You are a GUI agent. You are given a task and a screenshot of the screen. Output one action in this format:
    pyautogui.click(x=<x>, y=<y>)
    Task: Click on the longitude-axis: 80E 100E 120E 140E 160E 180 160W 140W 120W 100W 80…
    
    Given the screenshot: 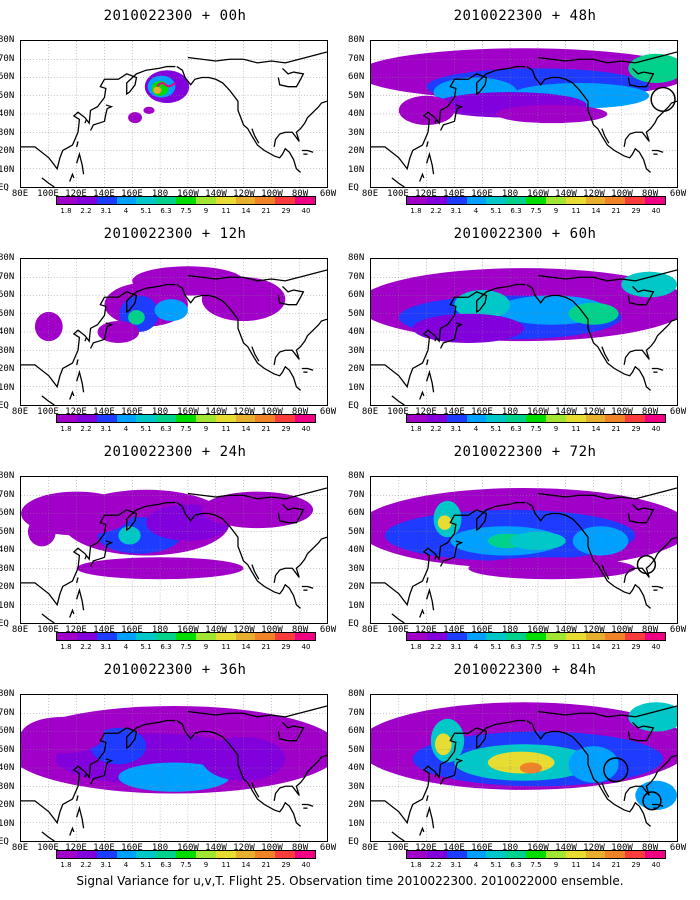 What is the action you would take?
    pyautogui.click(x=174, y=631)
    